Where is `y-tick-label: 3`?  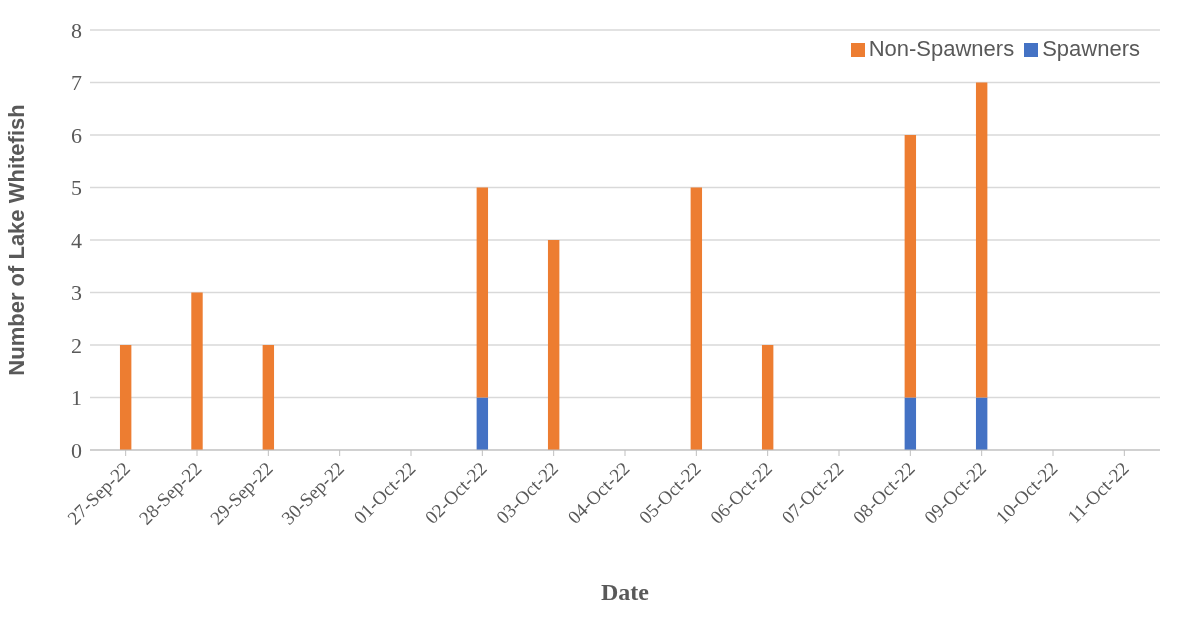 y-tick-label: 3 is located at coordinates (76, 293).